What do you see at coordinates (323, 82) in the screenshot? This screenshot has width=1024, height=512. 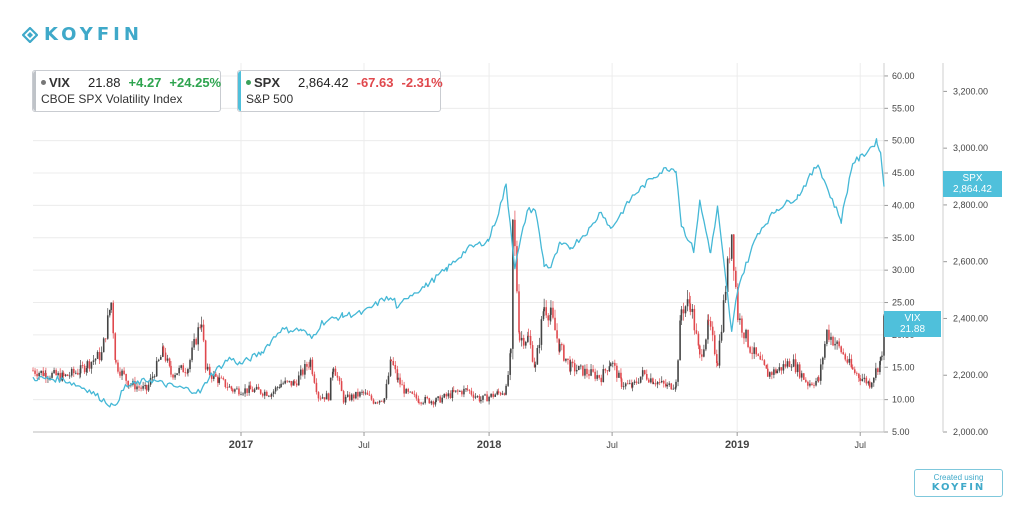 I see `legend-spx-price: 2,864.42` at bounding box center [323, 82].